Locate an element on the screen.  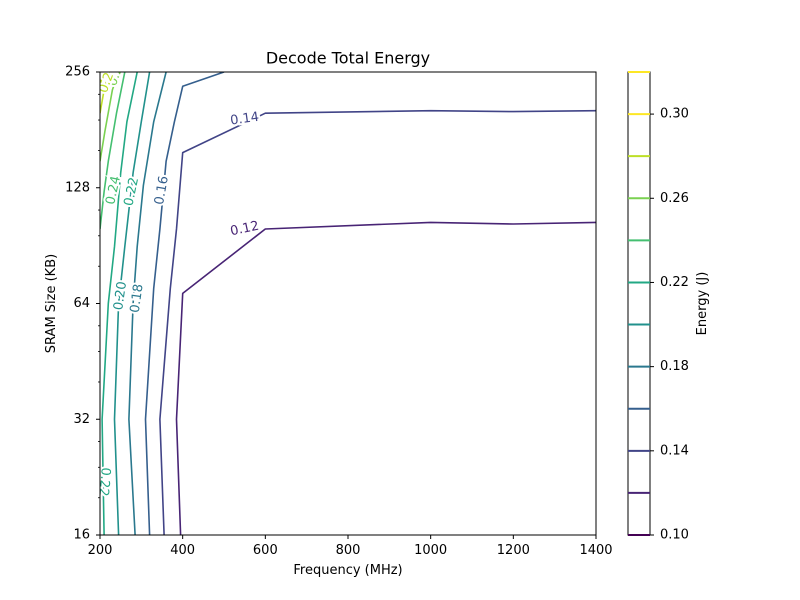
chart-title: Decode Total Energy is located at coordinates (348, 58).